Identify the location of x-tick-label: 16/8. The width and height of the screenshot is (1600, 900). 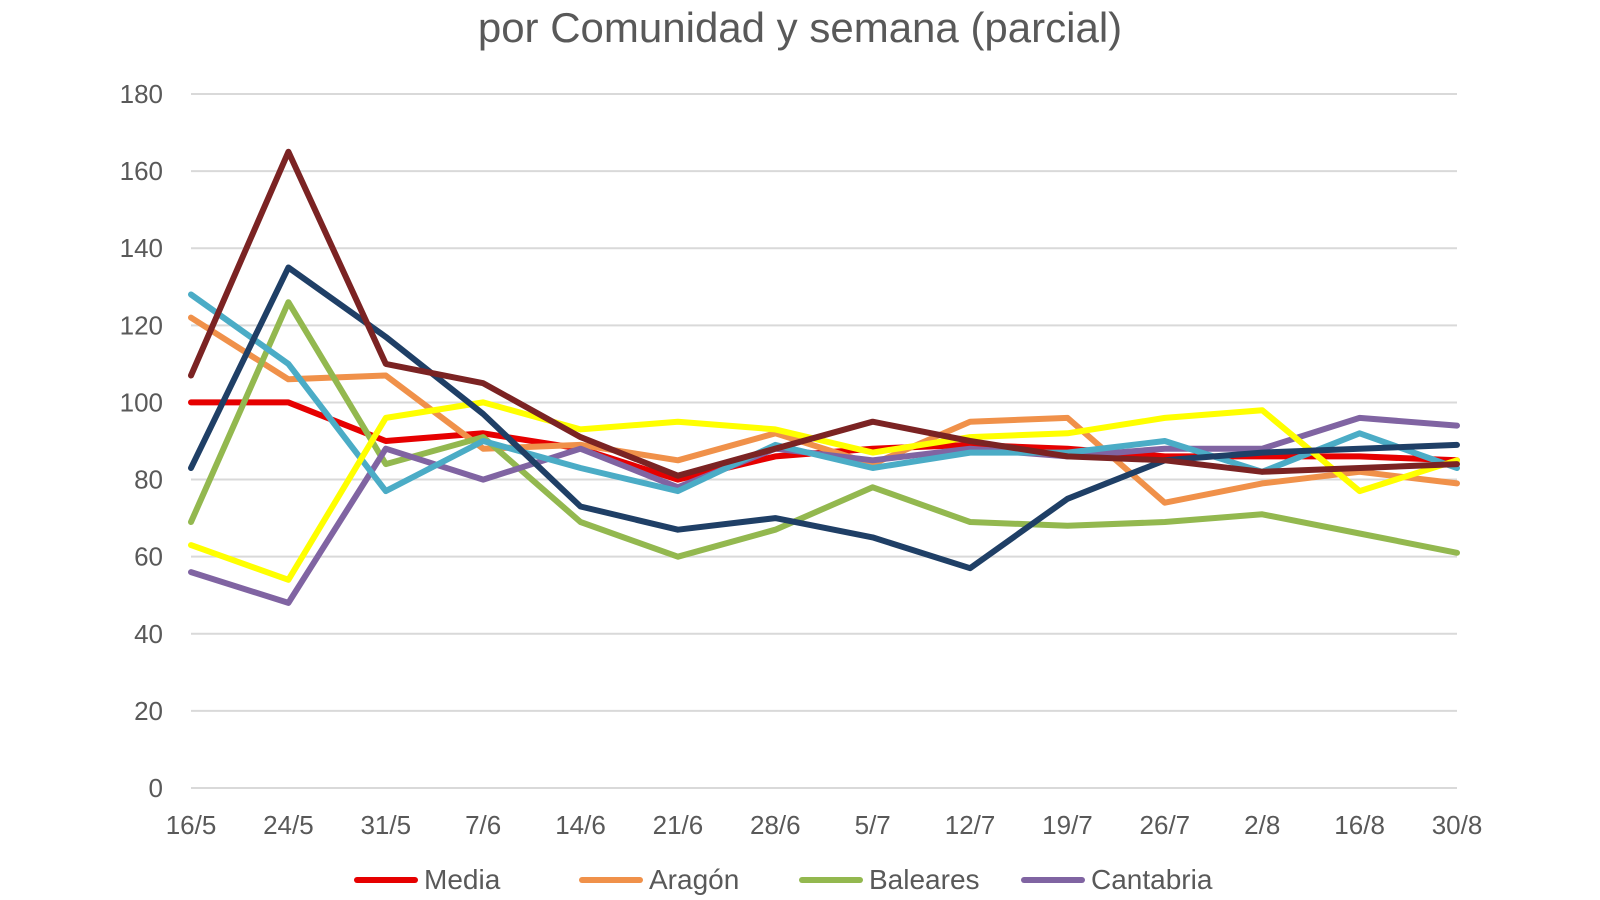
(1359, 825).